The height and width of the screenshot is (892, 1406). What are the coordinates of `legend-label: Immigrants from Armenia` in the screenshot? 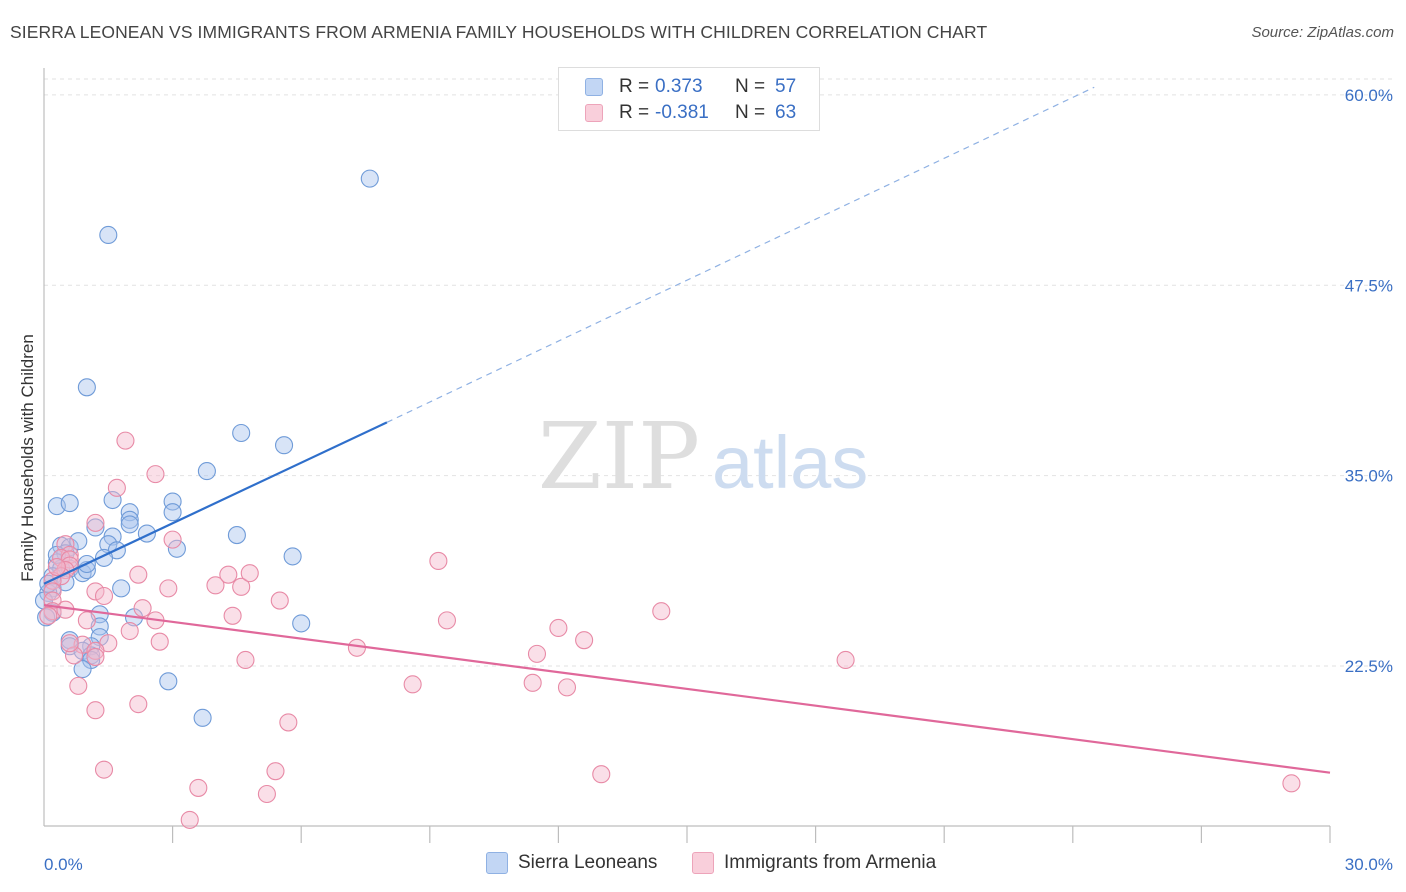 It's located at (830, 862).